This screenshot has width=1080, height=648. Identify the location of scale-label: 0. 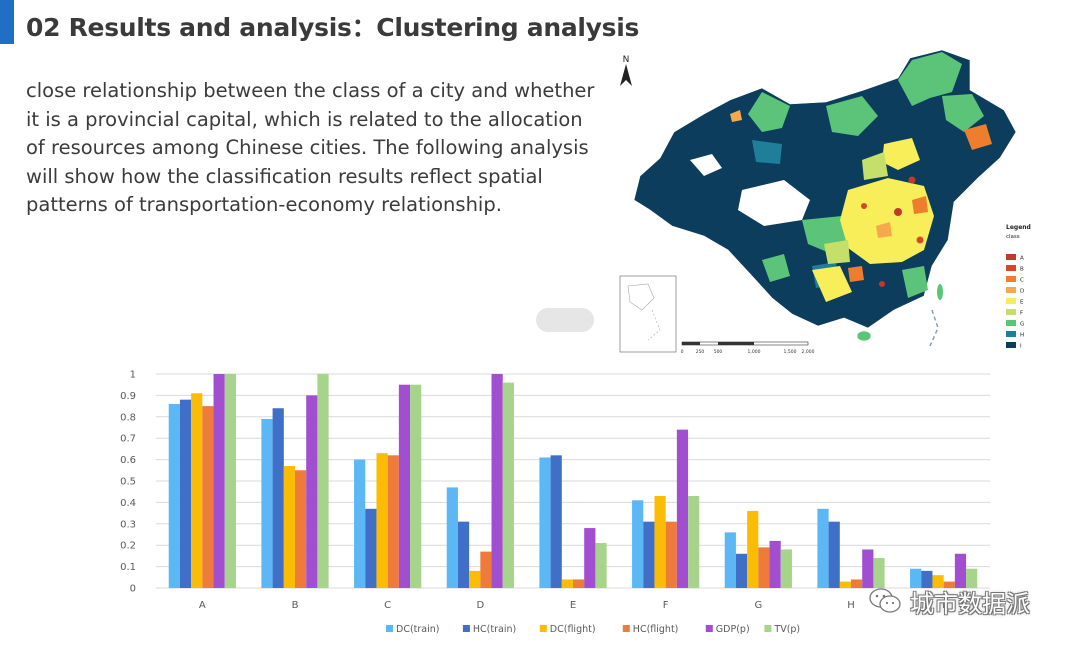
(682, 352).